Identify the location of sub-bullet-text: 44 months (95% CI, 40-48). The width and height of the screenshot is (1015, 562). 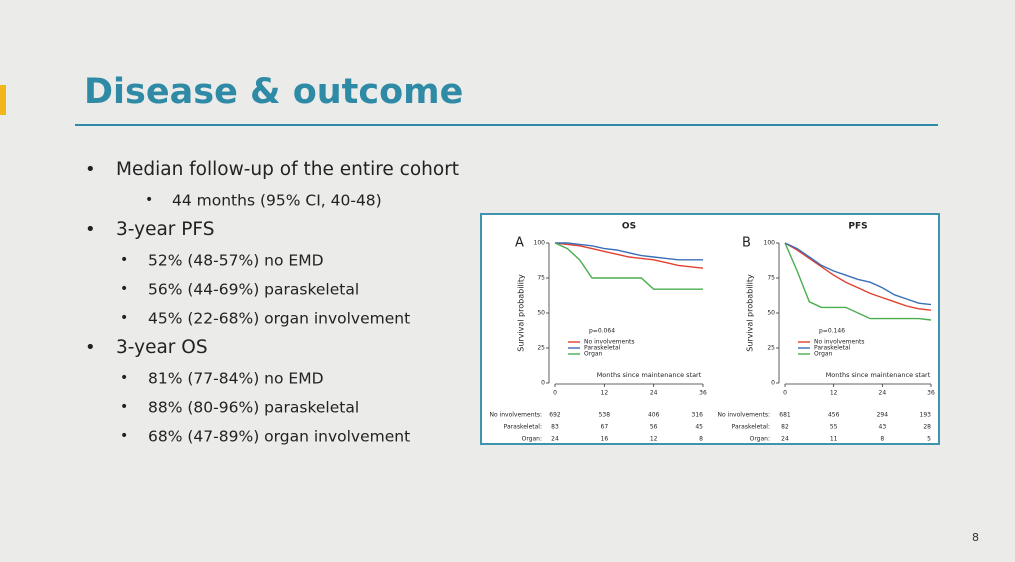
(277, 201).